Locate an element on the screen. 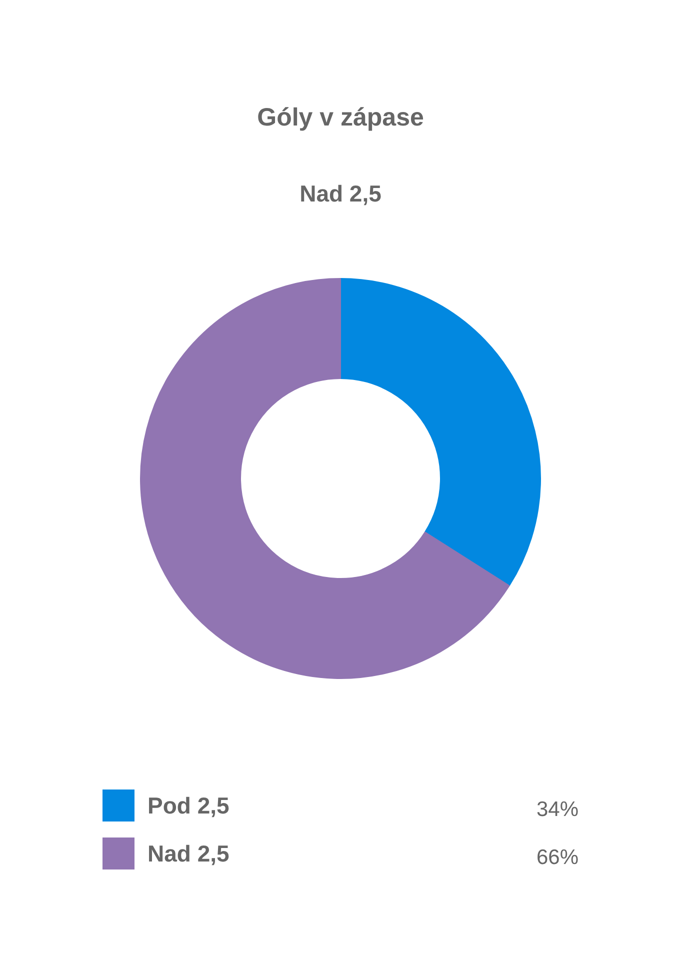  legend-label: Pod 2,5 is located at coordinates (189, 805).